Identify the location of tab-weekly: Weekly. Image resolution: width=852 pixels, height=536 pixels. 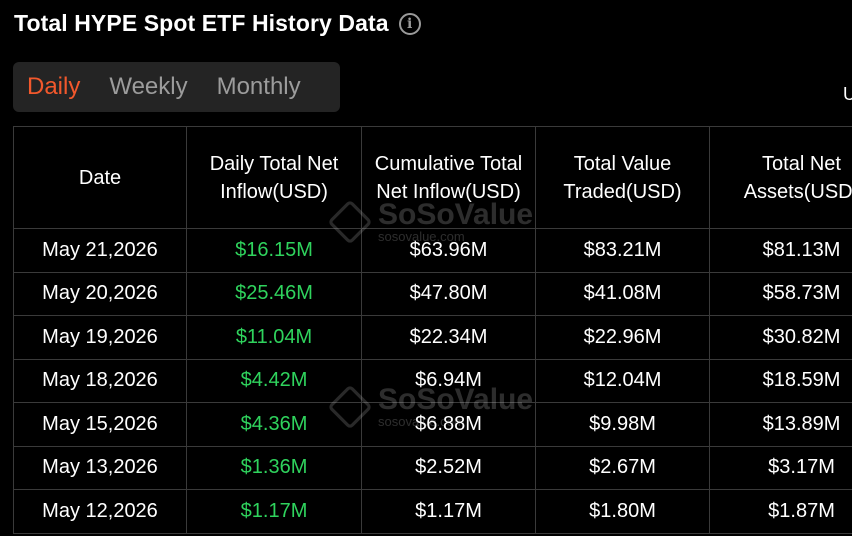
(148, 87).